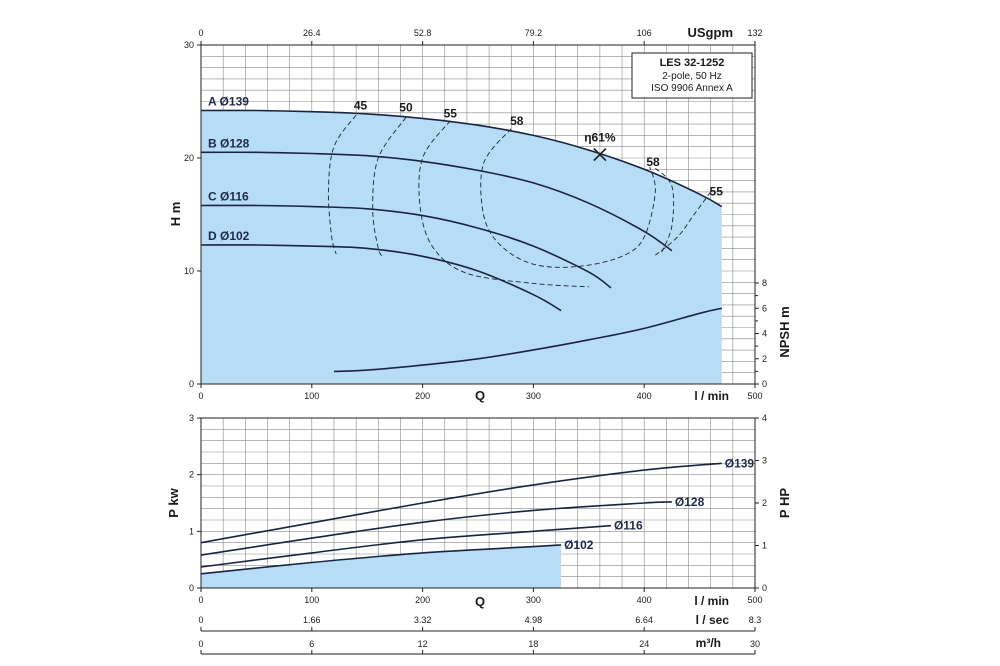 Image resolution: width=1000 pixels, height=666 pixels. I want to click on lsec-tick-label: 1.66, so click(312, 620).